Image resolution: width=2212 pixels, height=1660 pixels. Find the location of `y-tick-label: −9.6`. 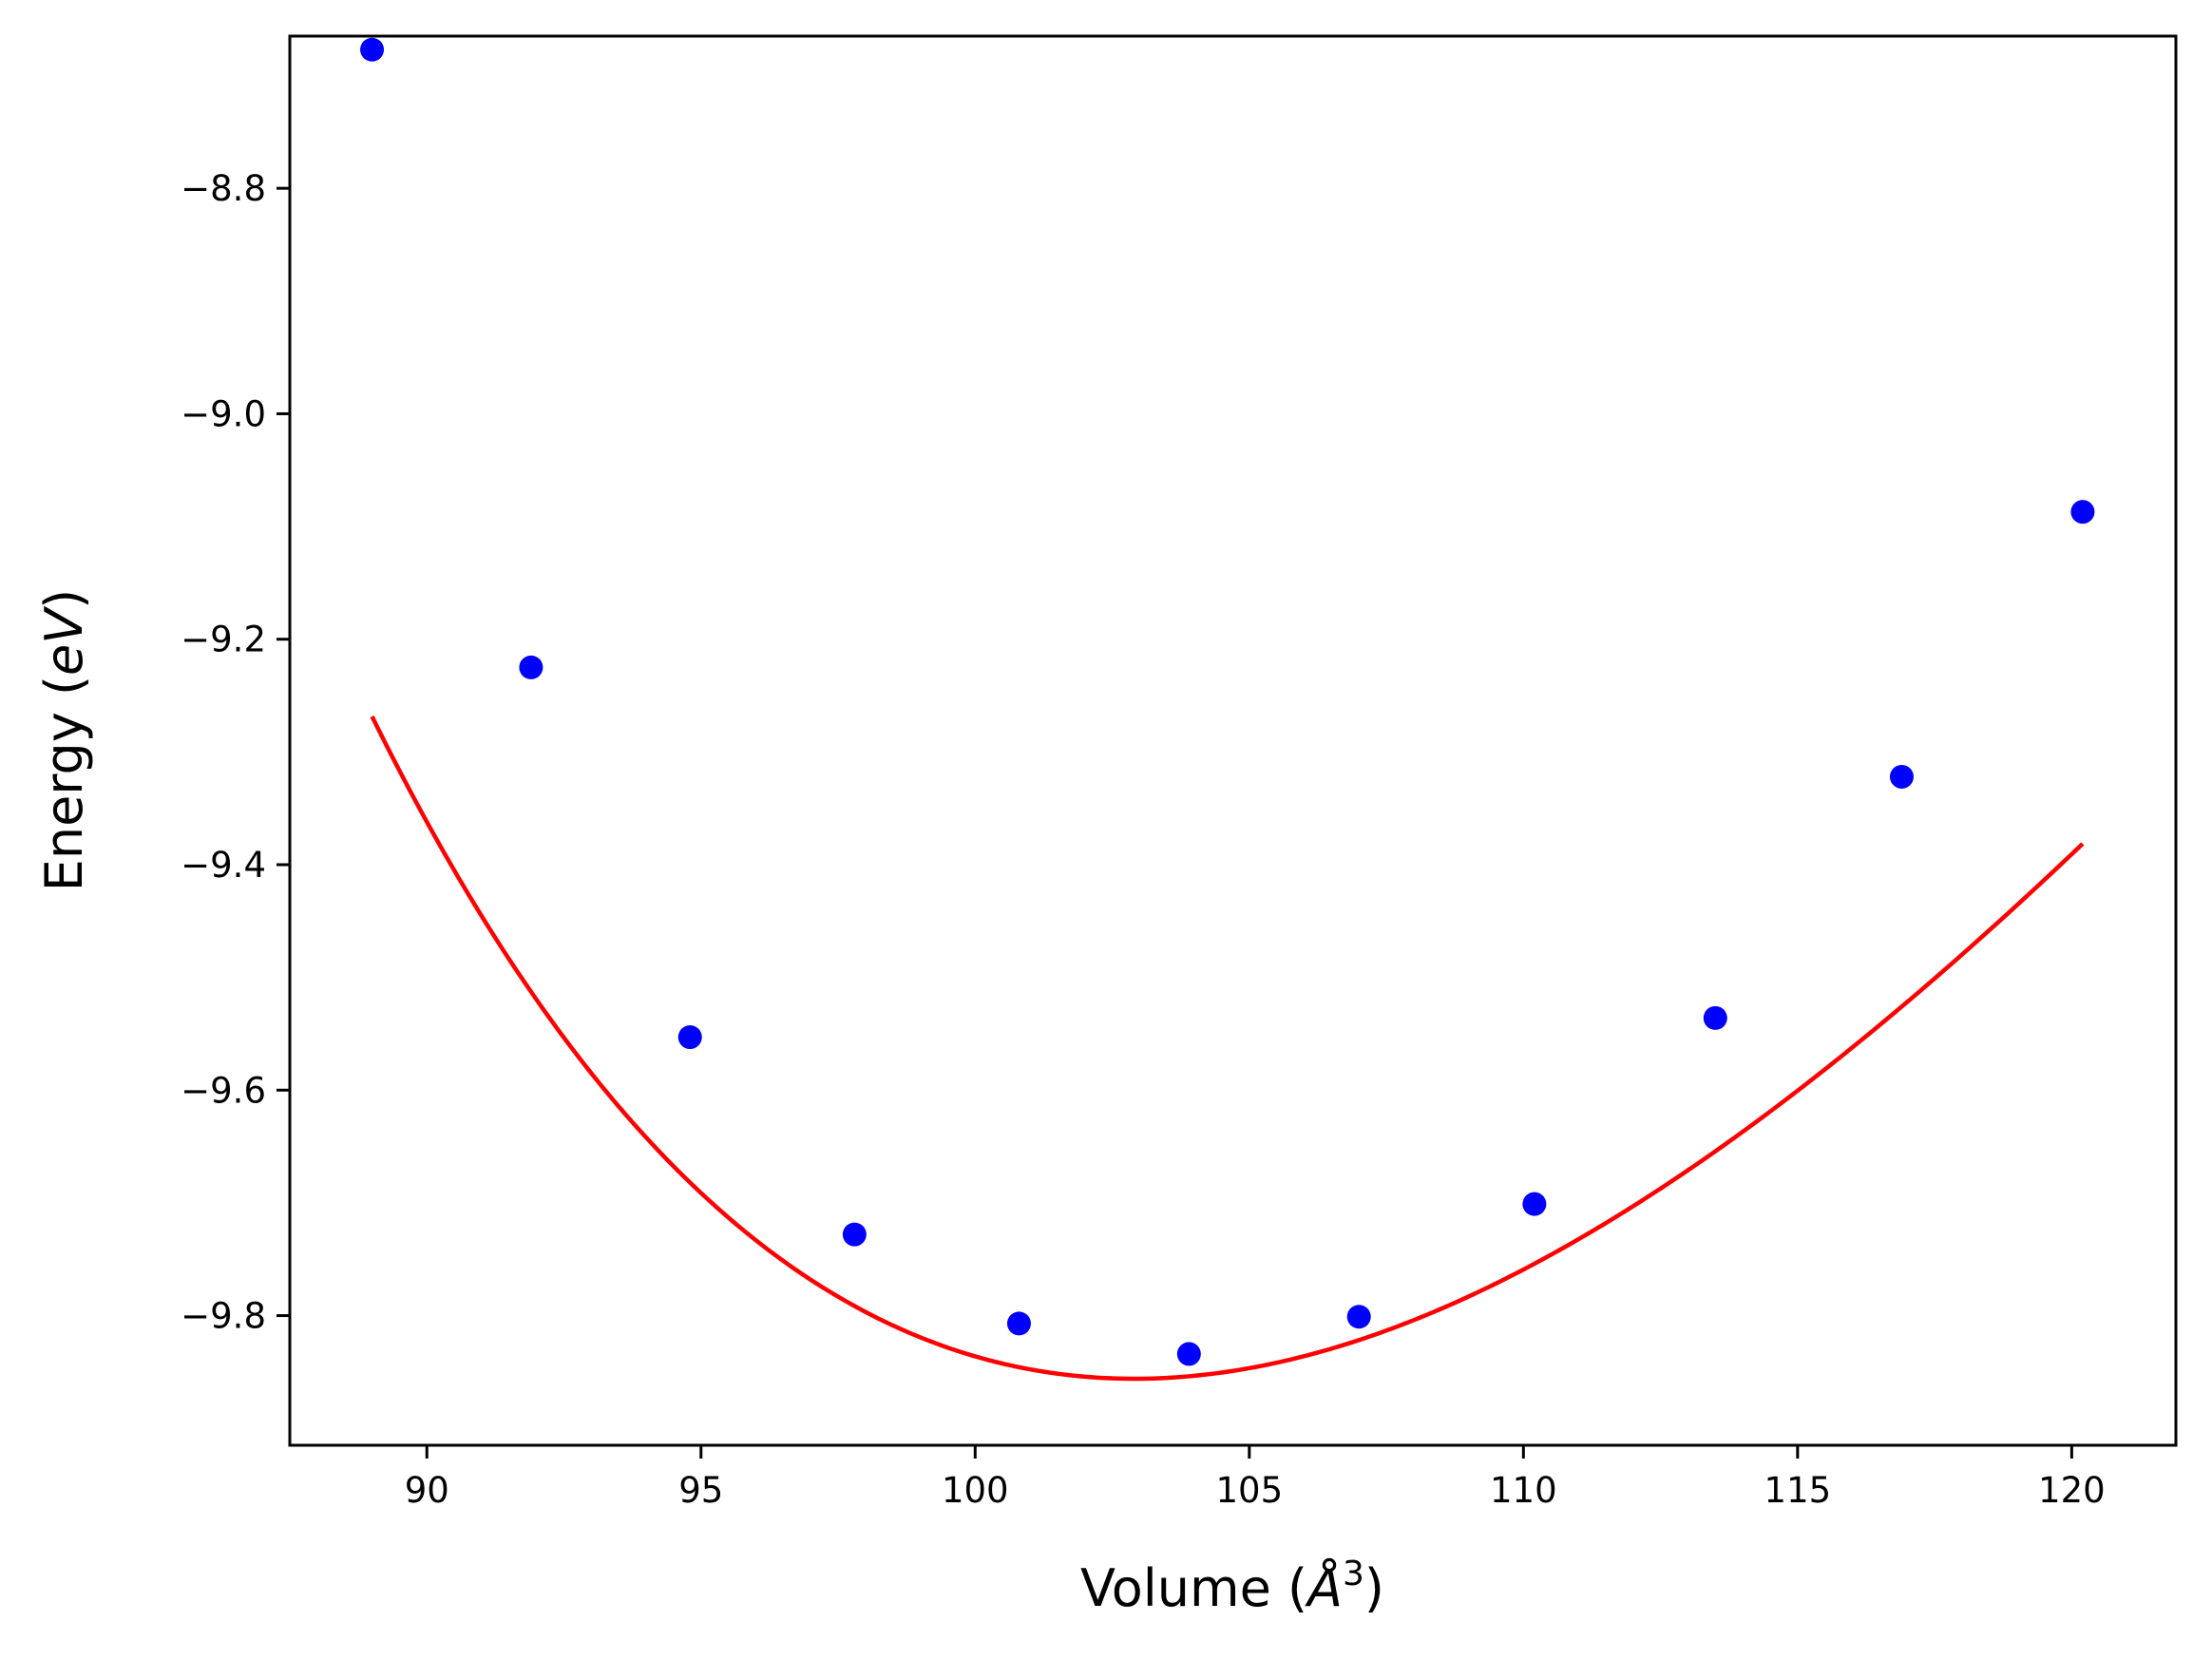

y-tick-label: −9.6 is located at coordinates (223, 1090).